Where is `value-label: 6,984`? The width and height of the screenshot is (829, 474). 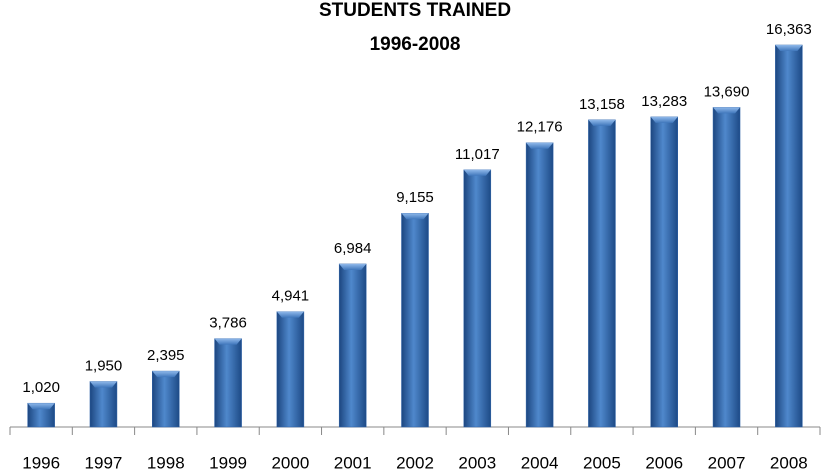
value-label: 6,984 is located at coordinates (353, 248).